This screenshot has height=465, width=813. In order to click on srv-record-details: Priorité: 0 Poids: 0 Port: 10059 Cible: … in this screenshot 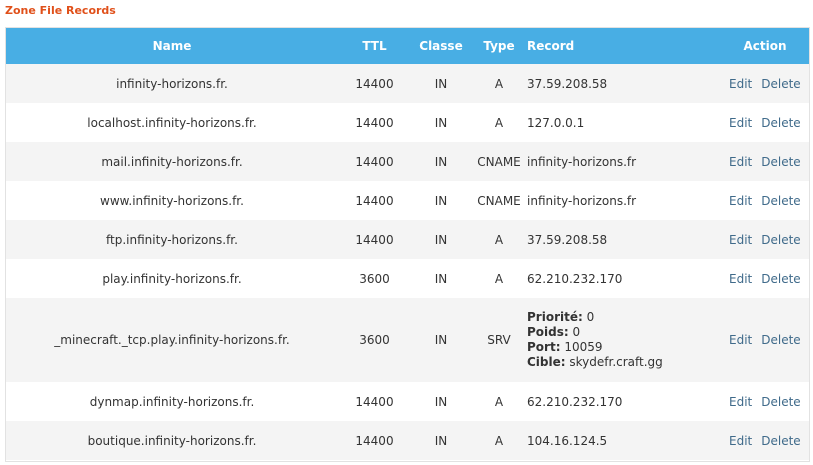, I will do `click(623, 340)`.